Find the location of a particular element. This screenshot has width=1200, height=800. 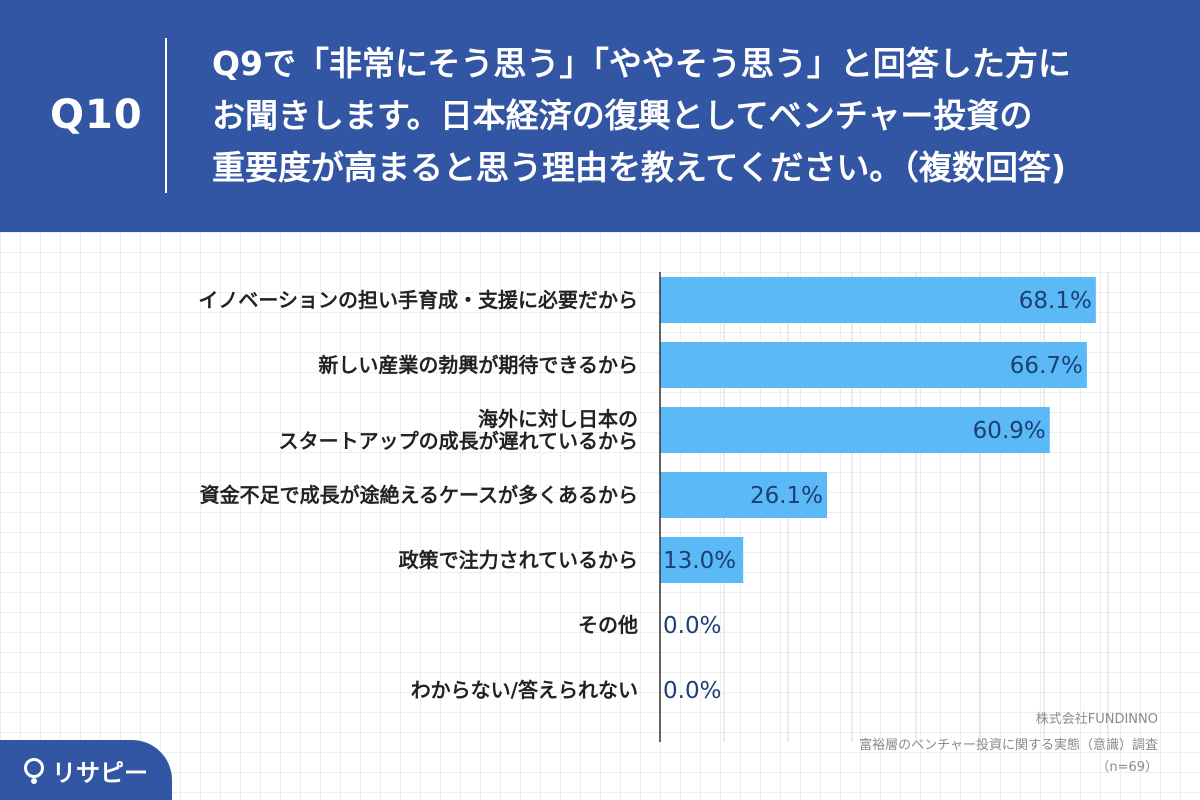

brand-logo: リサピー is located at coordinates (86, 770).